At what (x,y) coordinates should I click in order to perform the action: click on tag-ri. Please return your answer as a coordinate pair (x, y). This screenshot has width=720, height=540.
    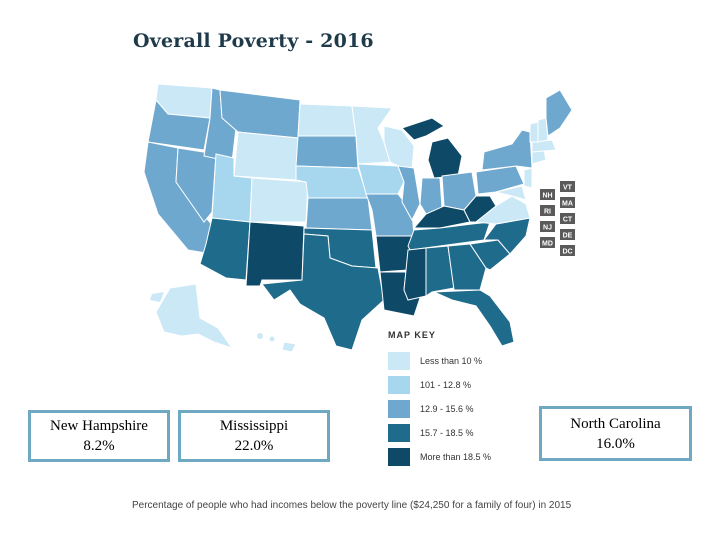
    Looking at the image, I should click on (547, 210).